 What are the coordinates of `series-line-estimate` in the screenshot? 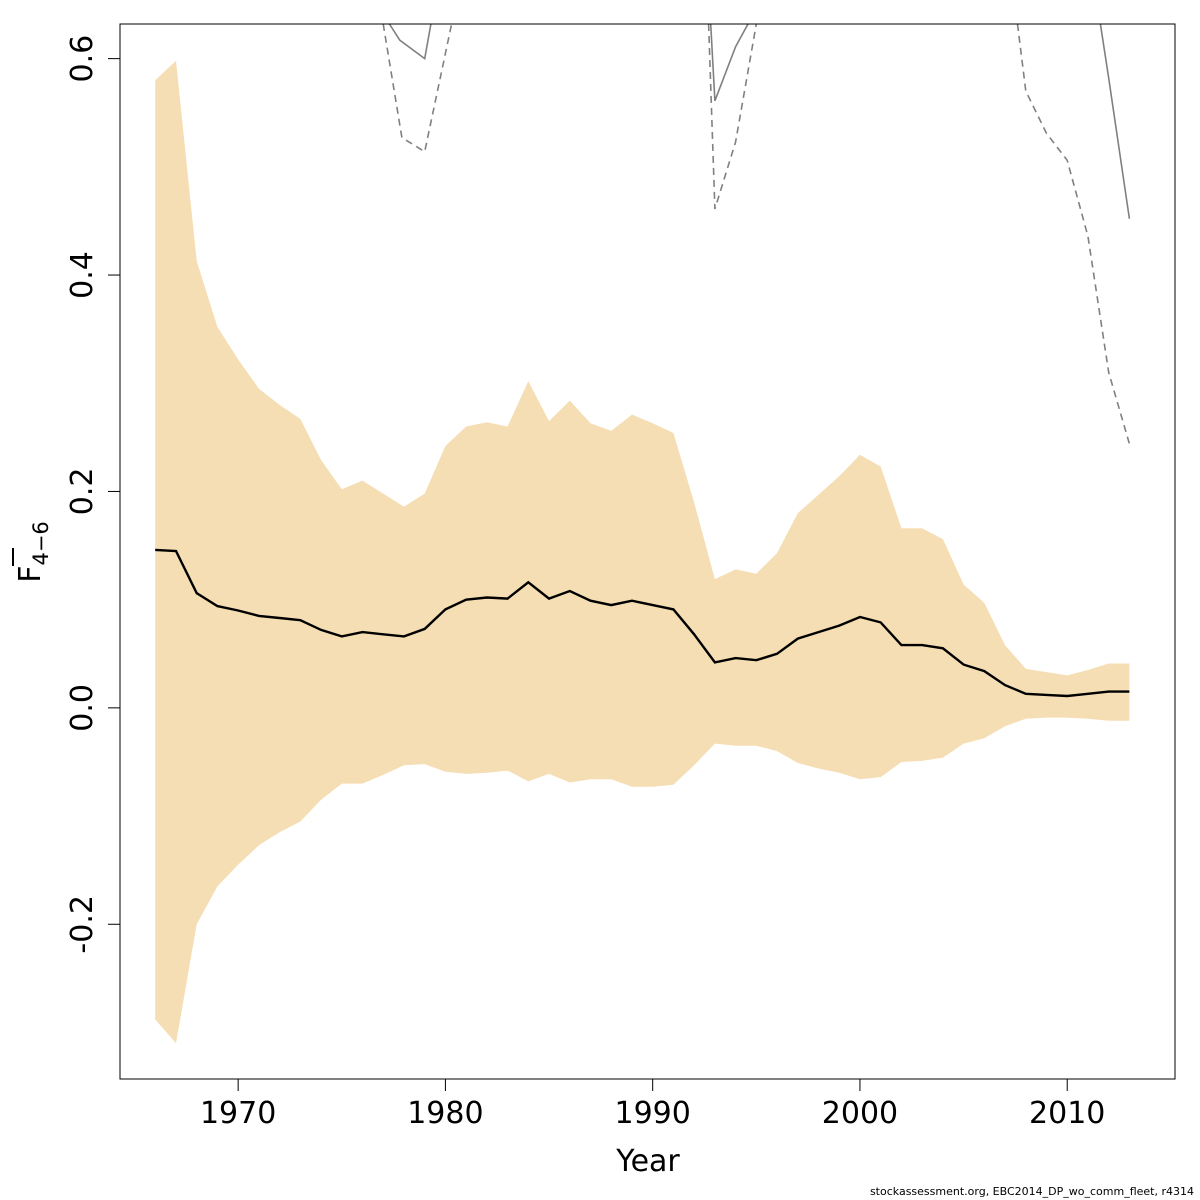 It's located at (642, 623).